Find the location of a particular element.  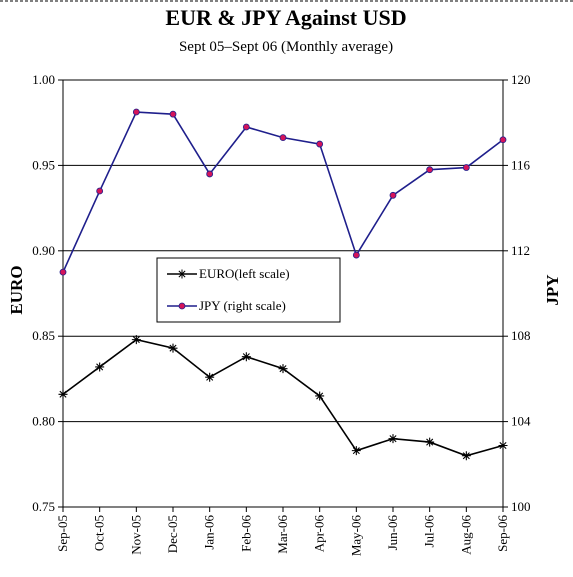

x-tick-label: Sep-06 is located at coordinates (502, 533).